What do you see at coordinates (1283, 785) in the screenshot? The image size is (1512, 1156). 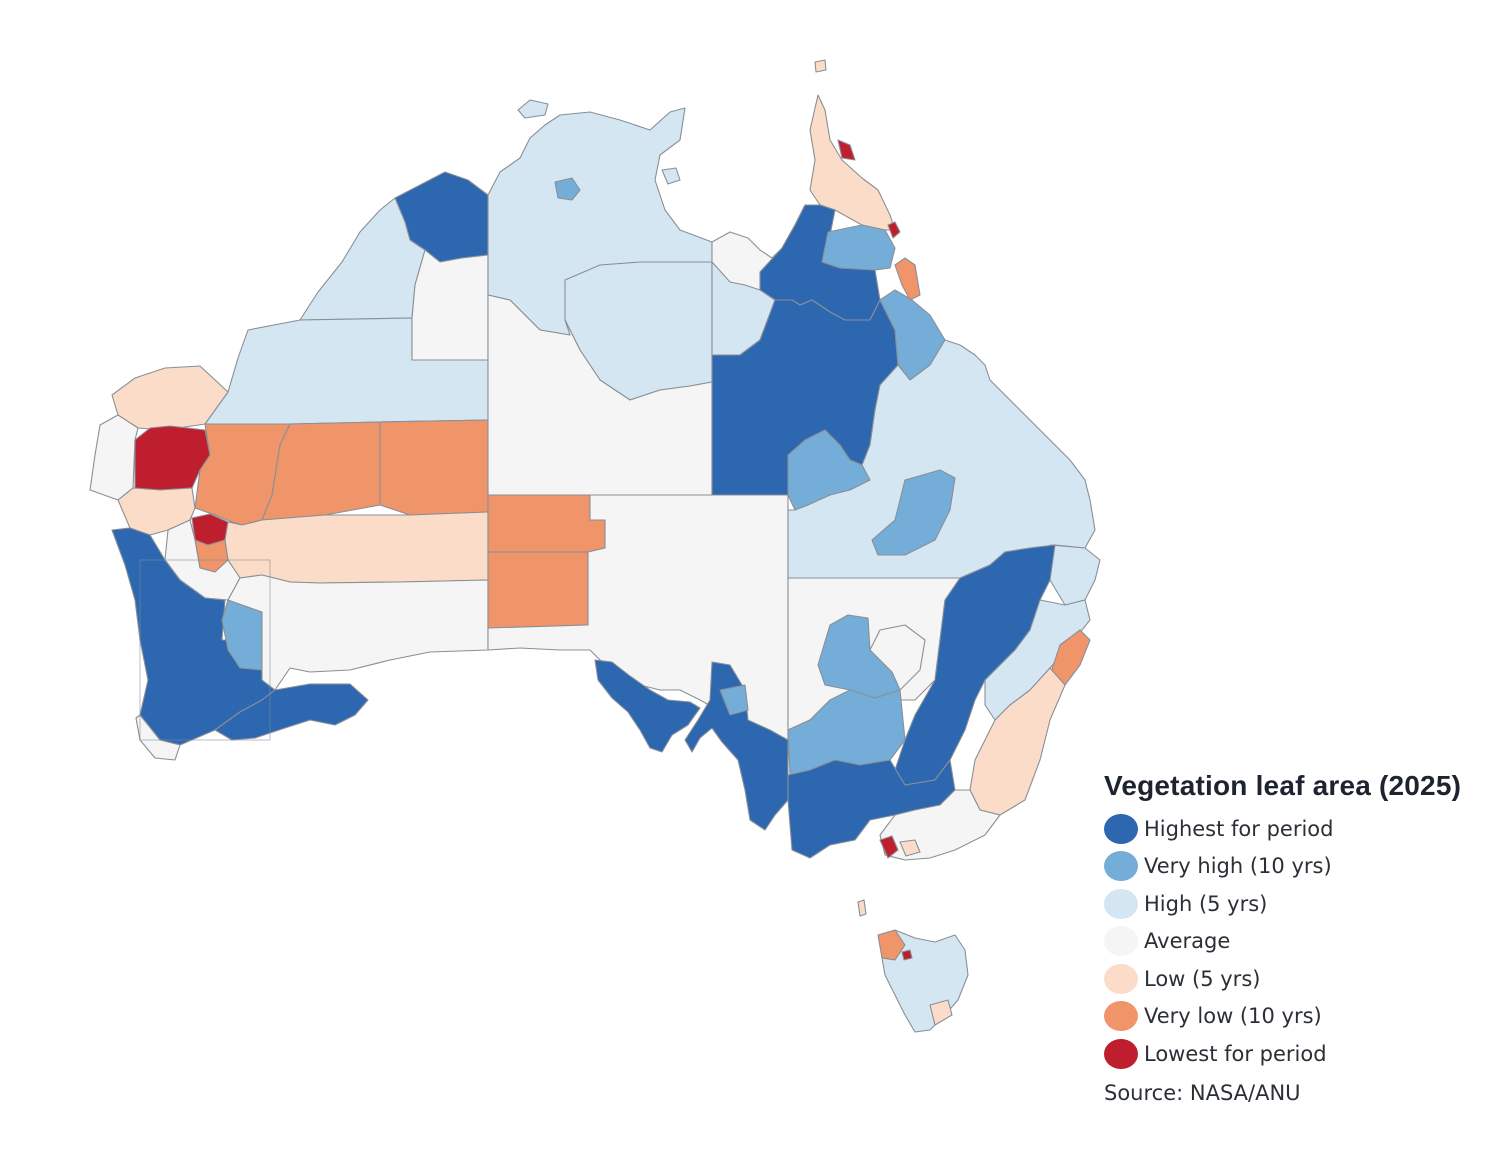 I see `legend-title: Vegetation leaf area (2025)` at bounding box center [1283, 785].